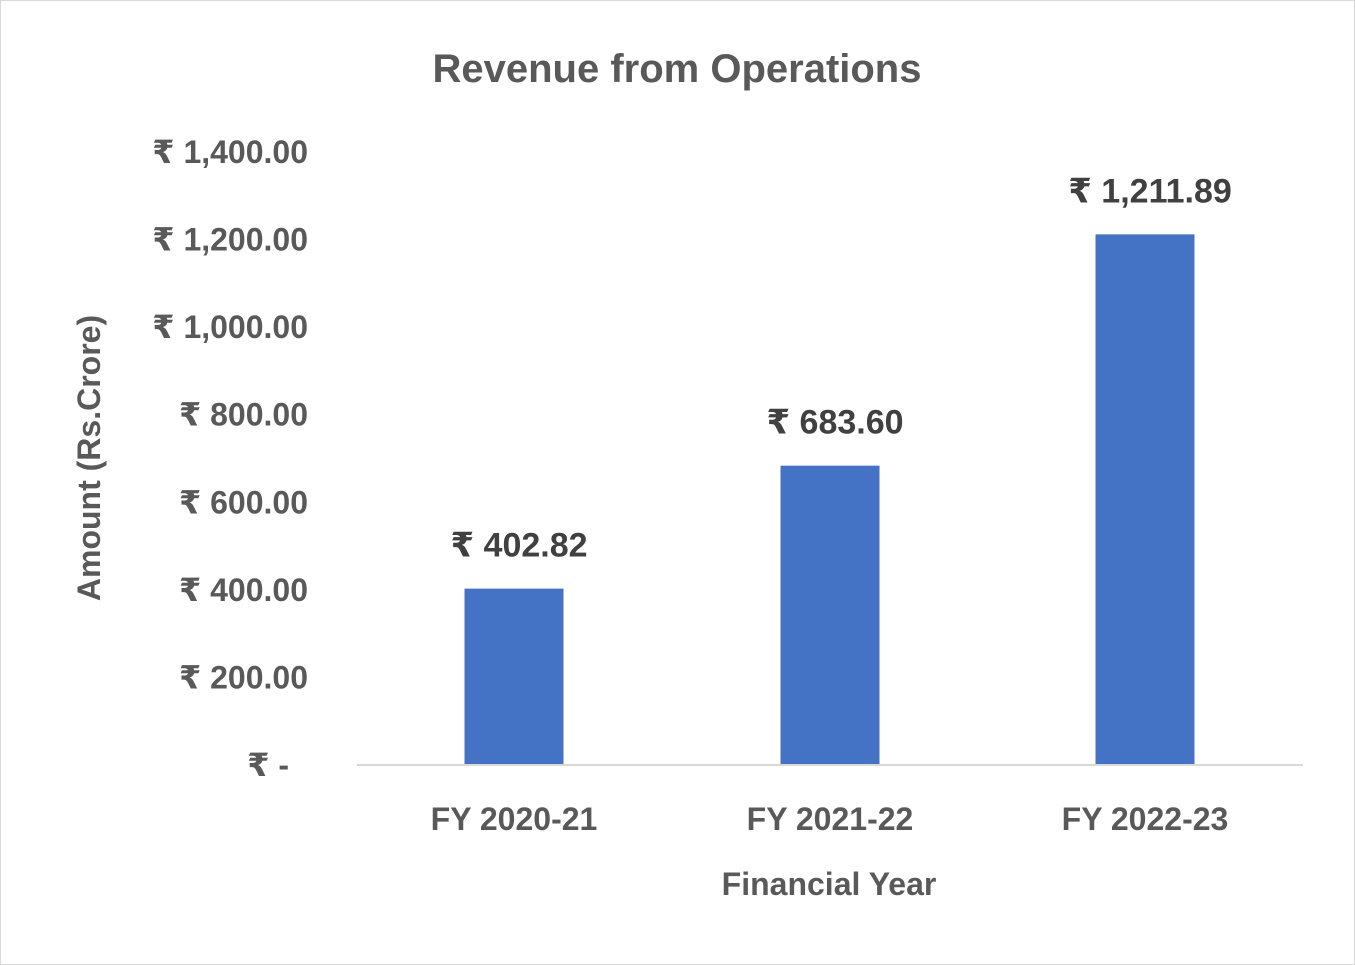  Describe the element at coordinates (243, 677) in the screenshot. I see `y-tick-label: ₹ 200.00` at that location.